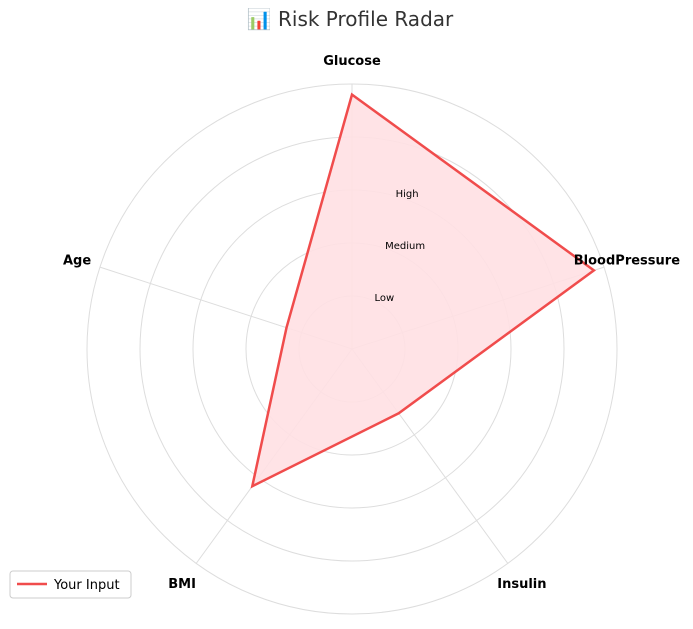  I want to click on axis-label: Insulin, so click(521, 584).